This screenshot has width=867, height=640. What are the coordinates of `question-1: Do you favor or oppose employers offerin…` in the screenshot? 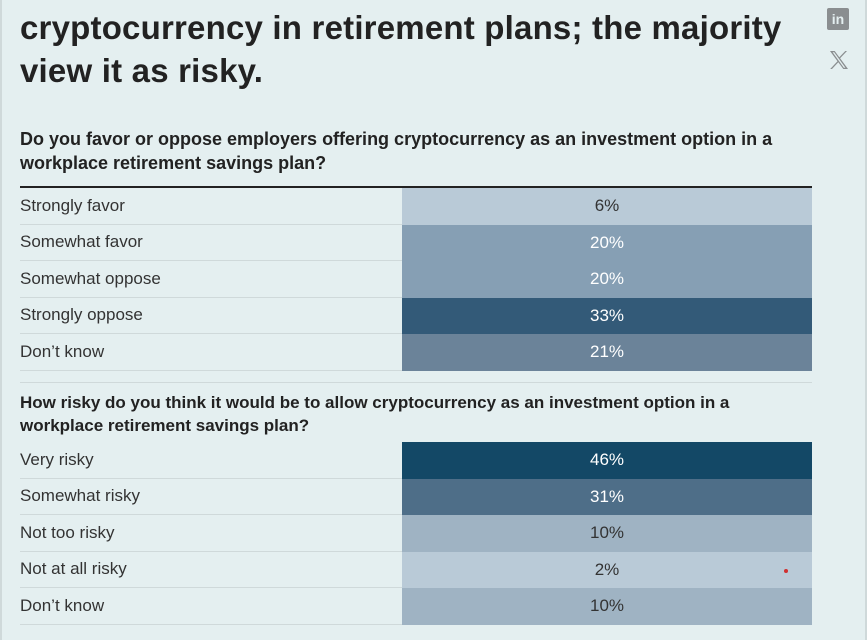 It's located at (396, 151).